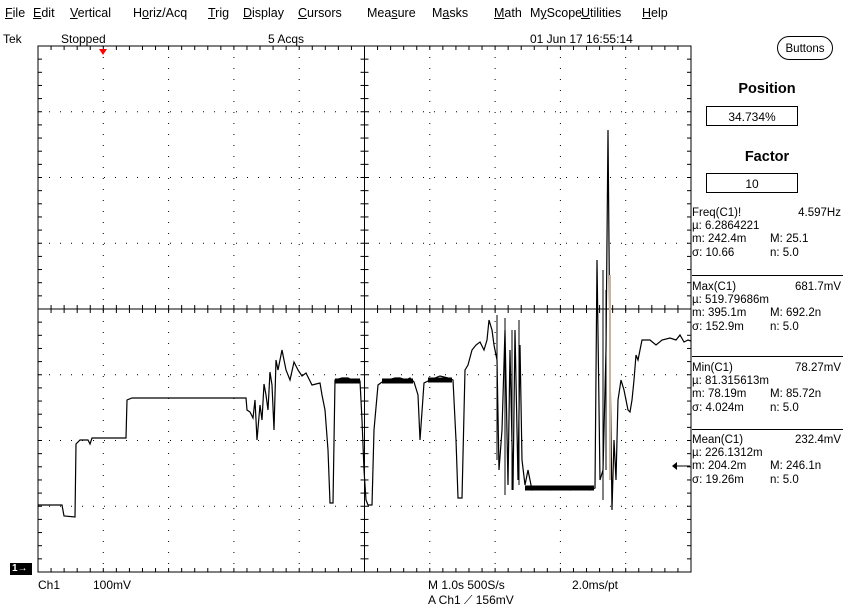 Image resolution: width=843 pixels, height=616 pixels. I want to click on trigger-readout: A Ch1 ⟋ 156mV, so click(471, 600).